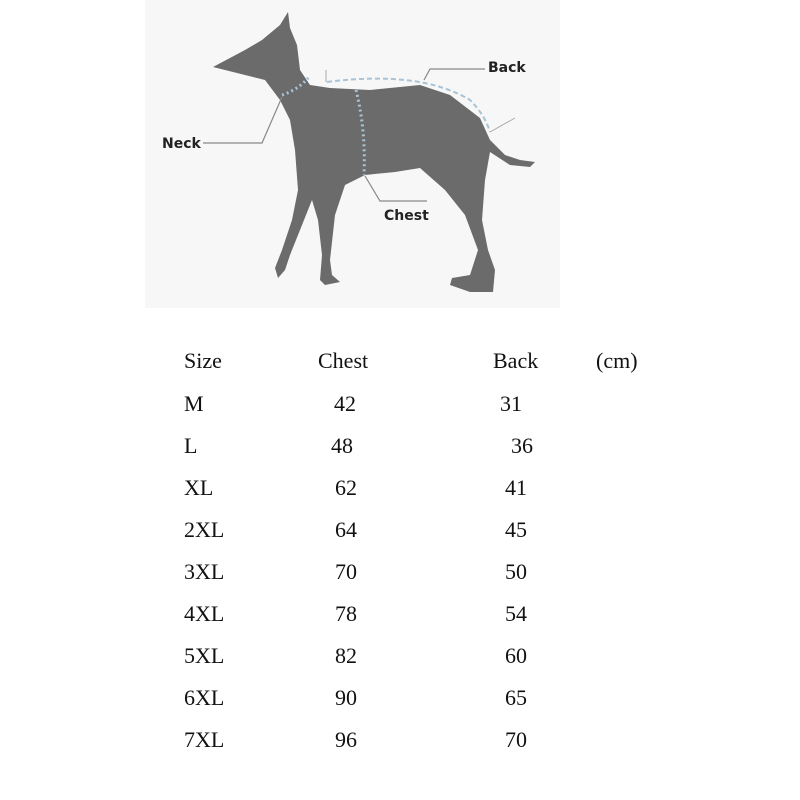  I want to click on header-size: Size, so click(203, 360).